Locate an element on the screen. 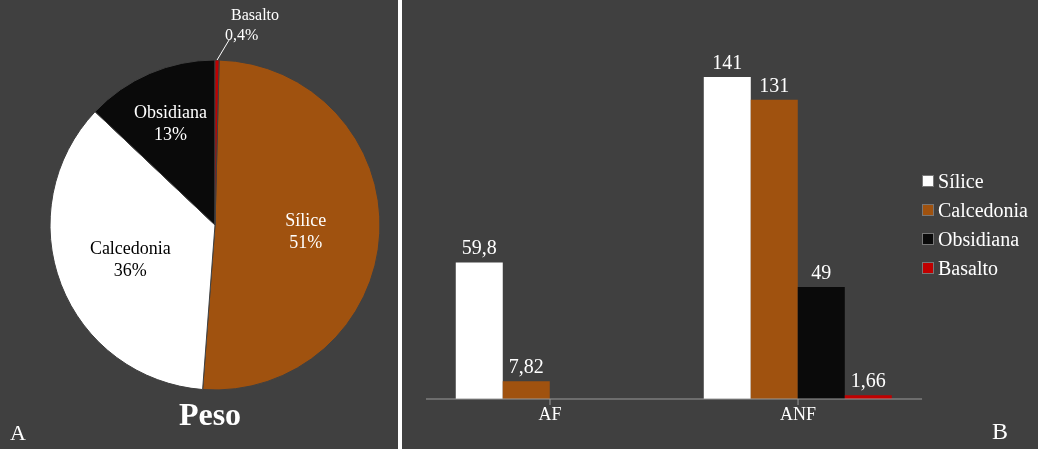 The image size is (1038, 449). data-label: 131 is located at coordinates (774, 84).